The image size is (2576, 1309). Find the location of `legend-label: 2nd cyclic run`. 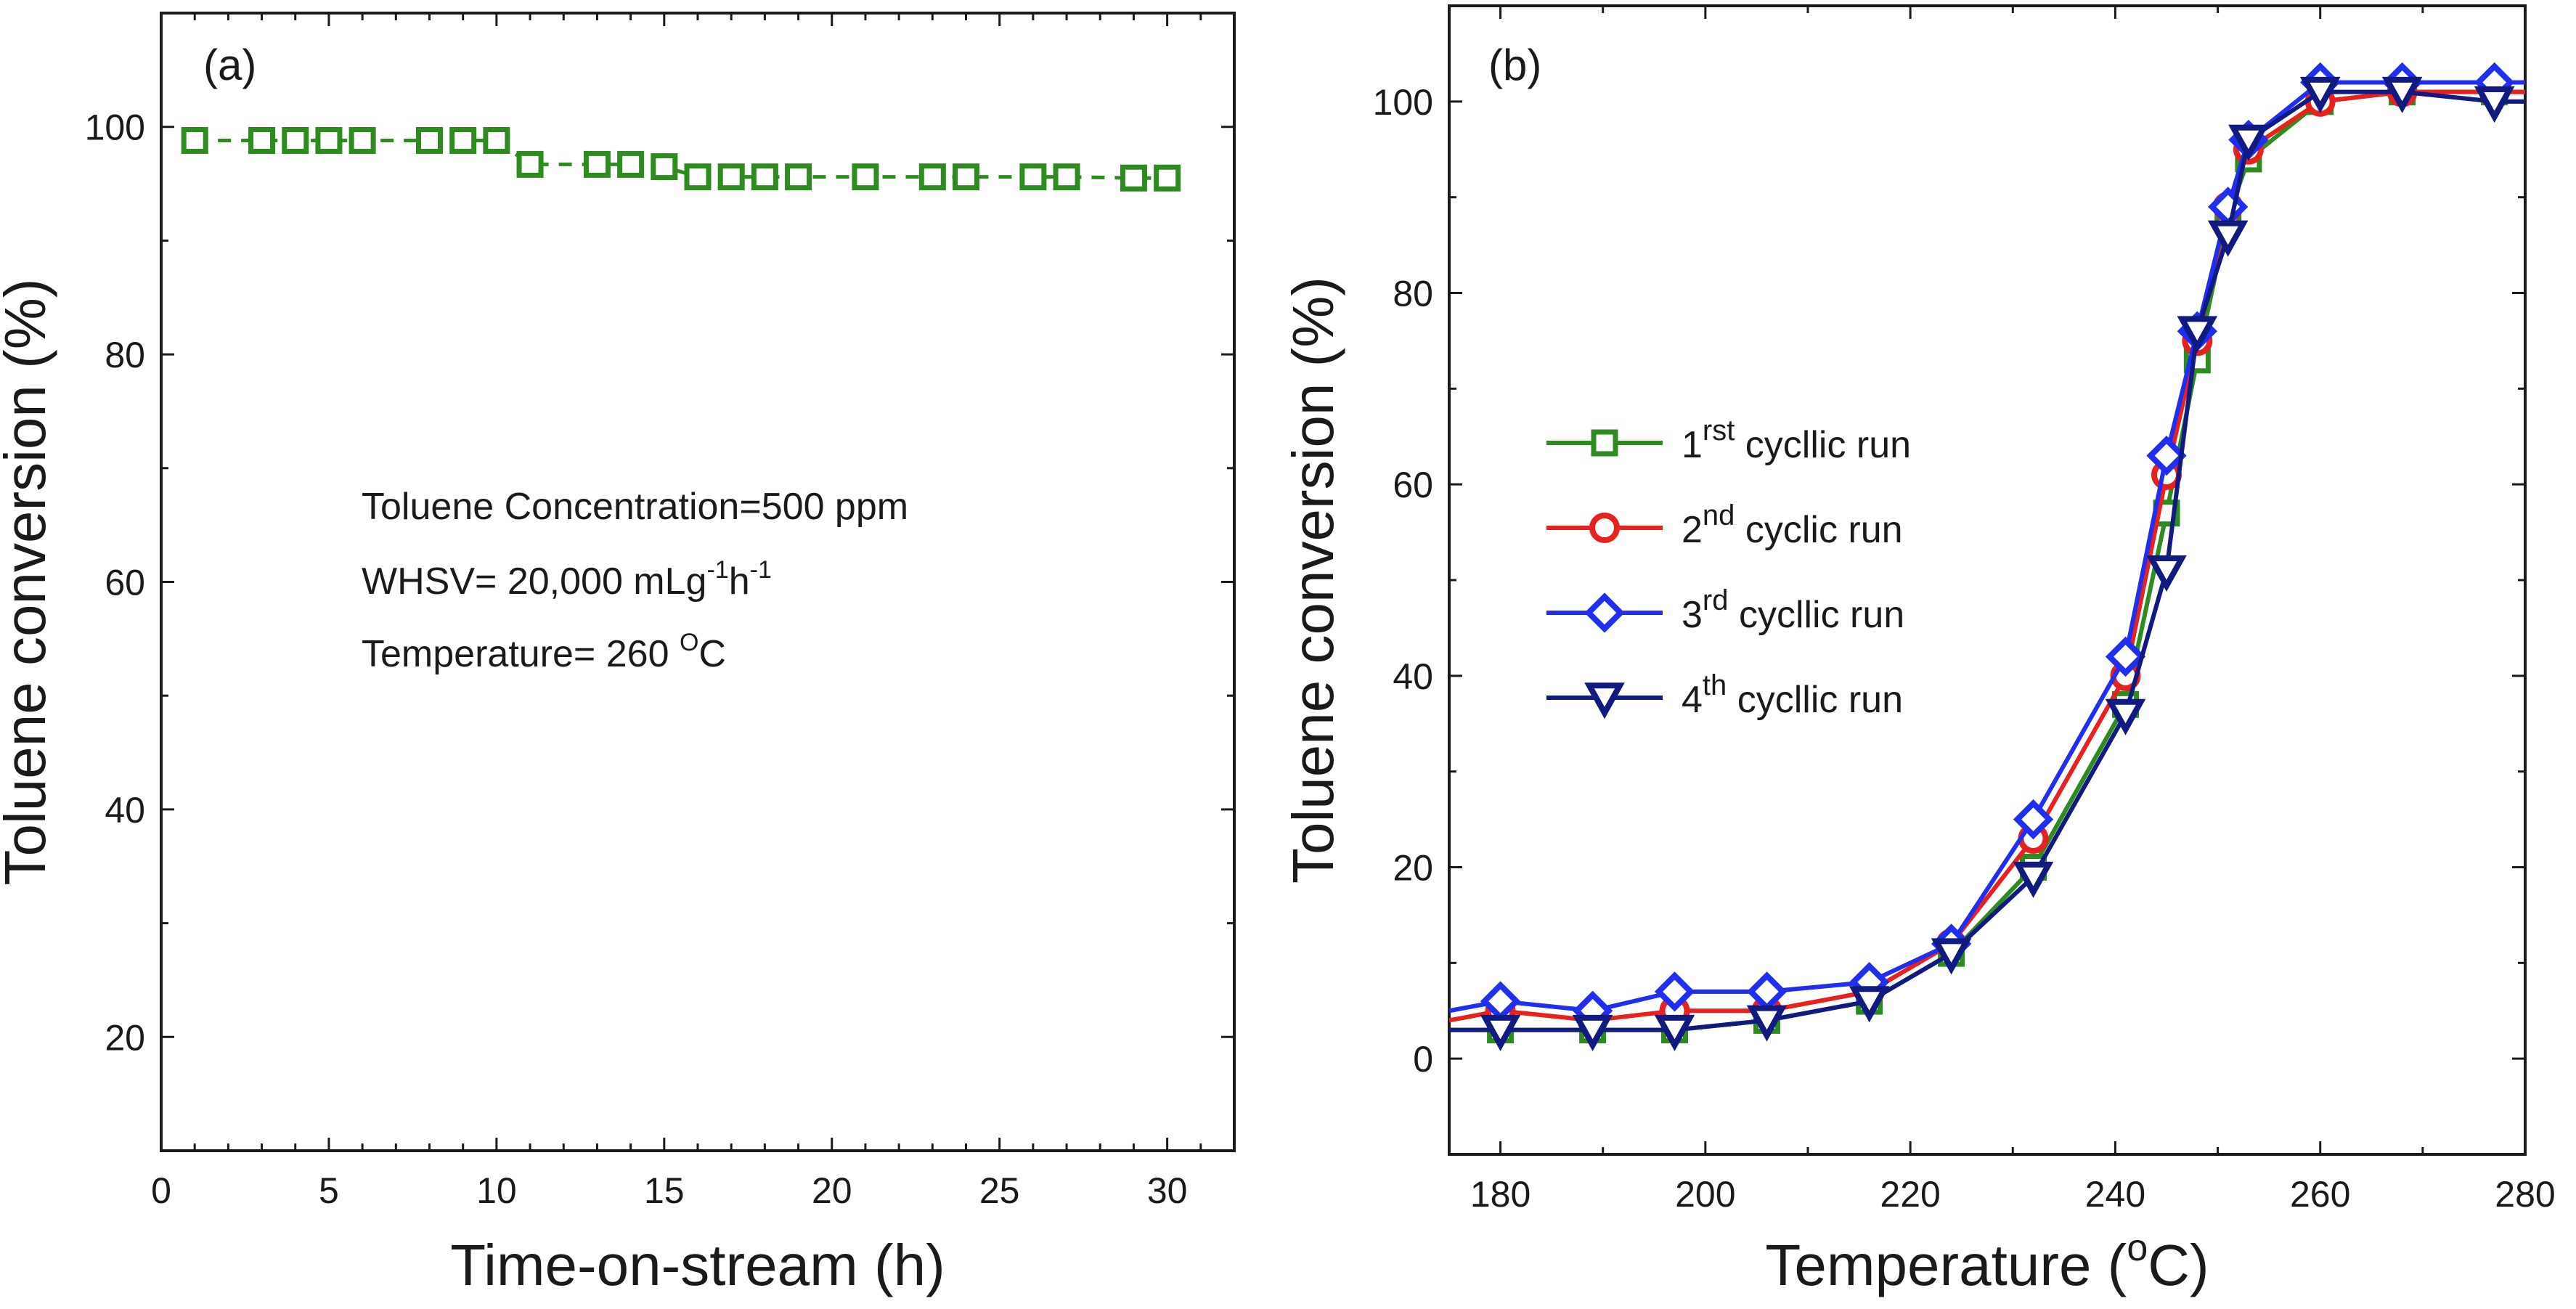

legend-label: 2nd cyclic run is located at coordinates (1792, 525).